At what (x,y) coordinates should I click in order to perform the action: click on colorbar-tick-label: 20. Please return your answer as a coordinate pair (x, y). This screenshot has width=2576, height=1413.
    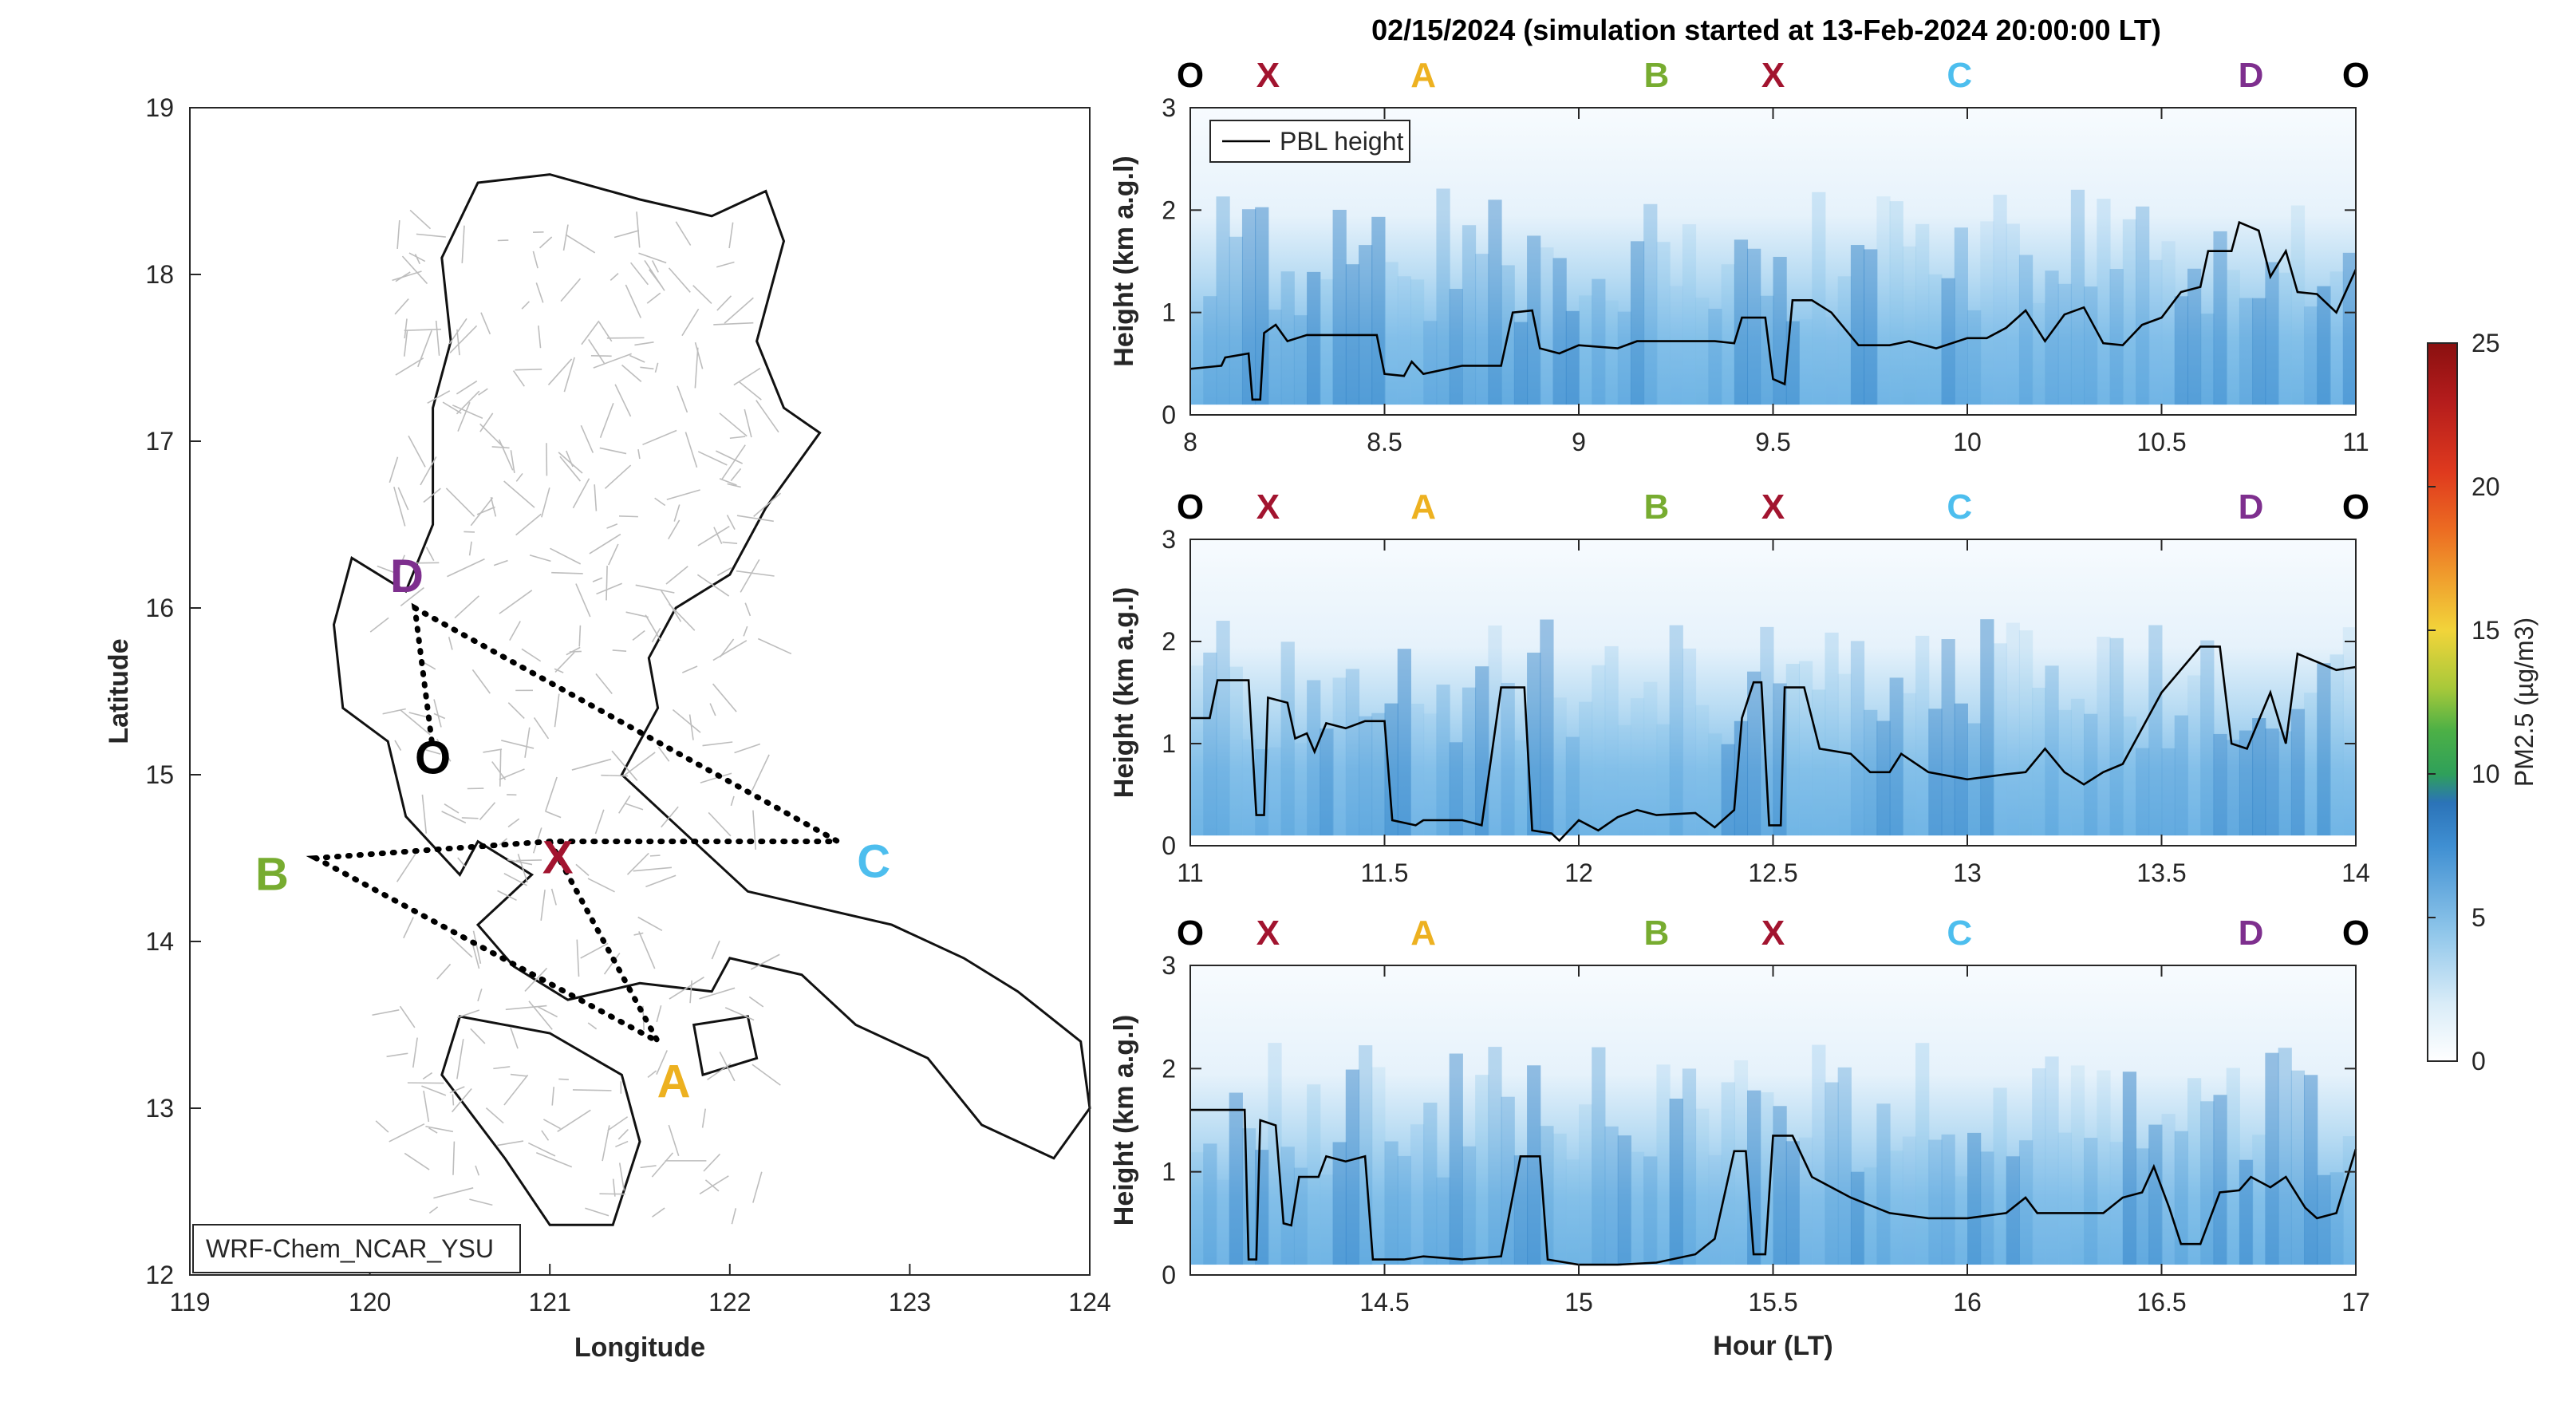
    Looking at the image, I should click on (2485, 486).